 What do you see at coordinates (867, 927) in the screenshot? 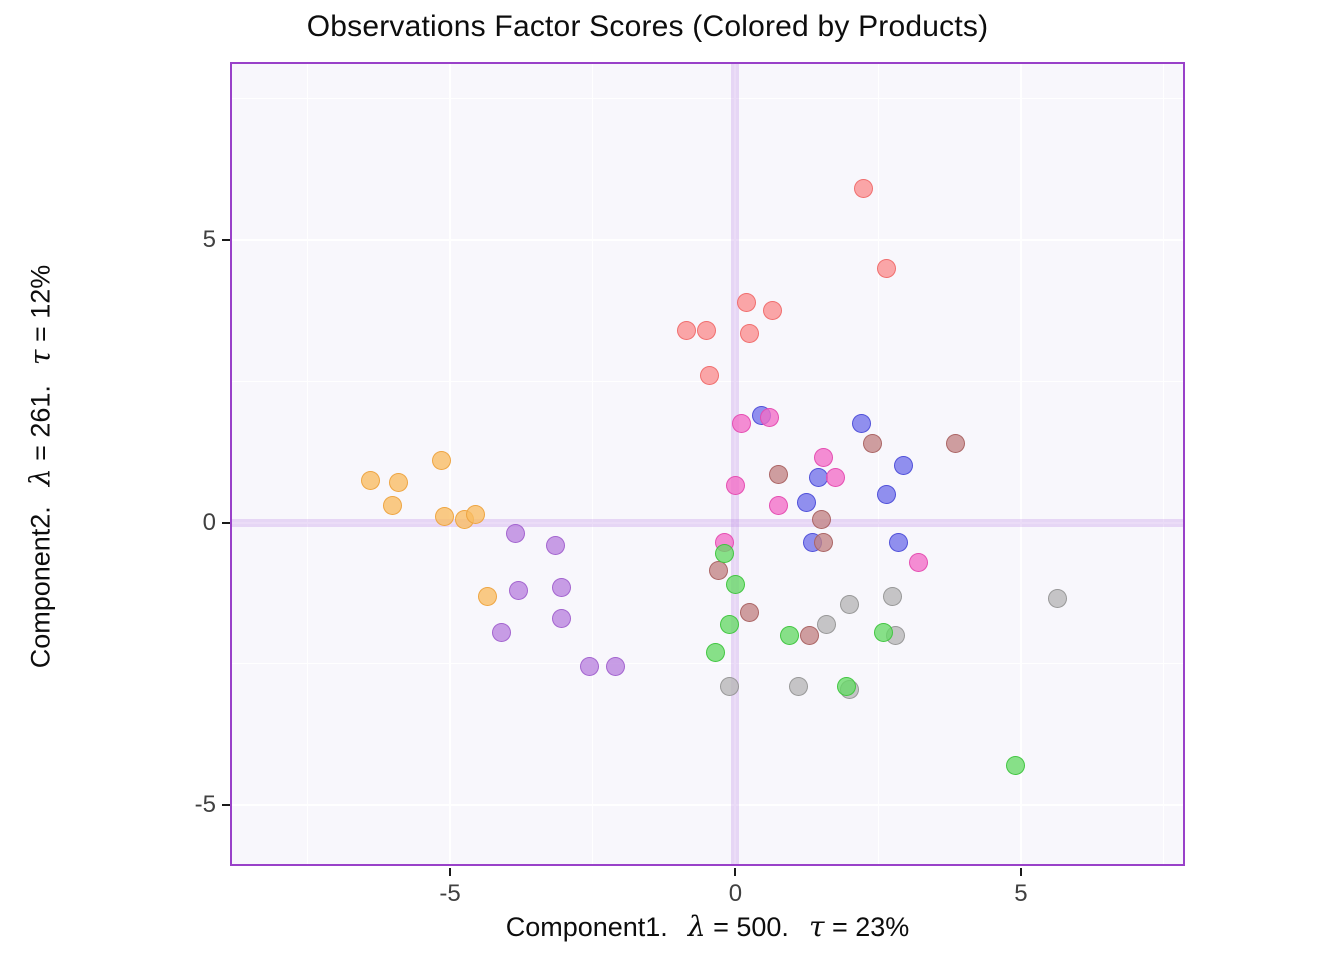
I see `x-axis-tau-value: = 23%` at bounding box center [867, 927].